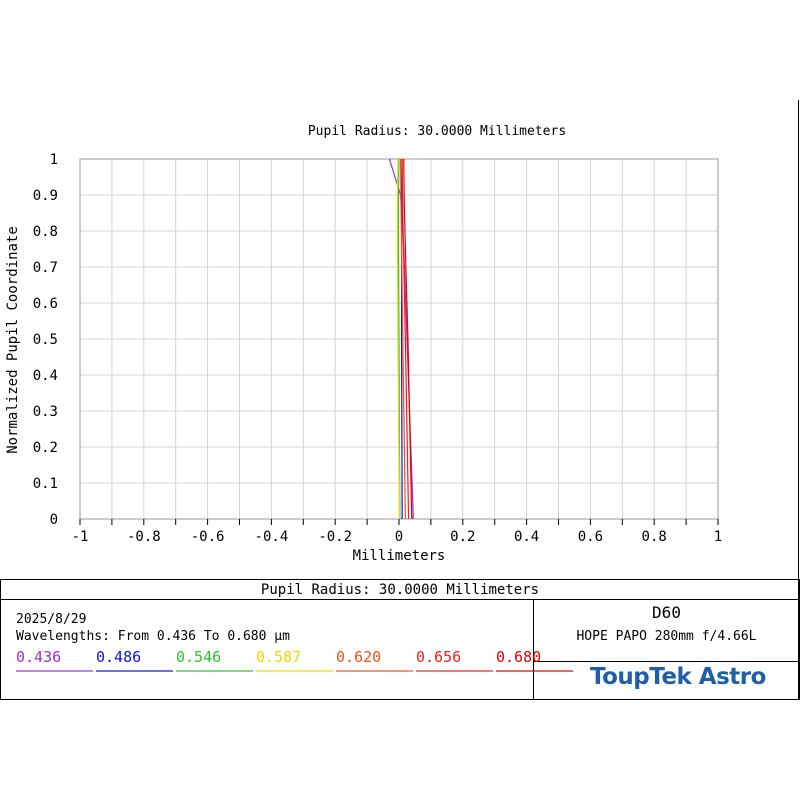 The image size is (800, 800). What do you see at coordinates (399, 537) in the screenshot?
I see `x-tick-label: 0` at bounding box center [399, 537].